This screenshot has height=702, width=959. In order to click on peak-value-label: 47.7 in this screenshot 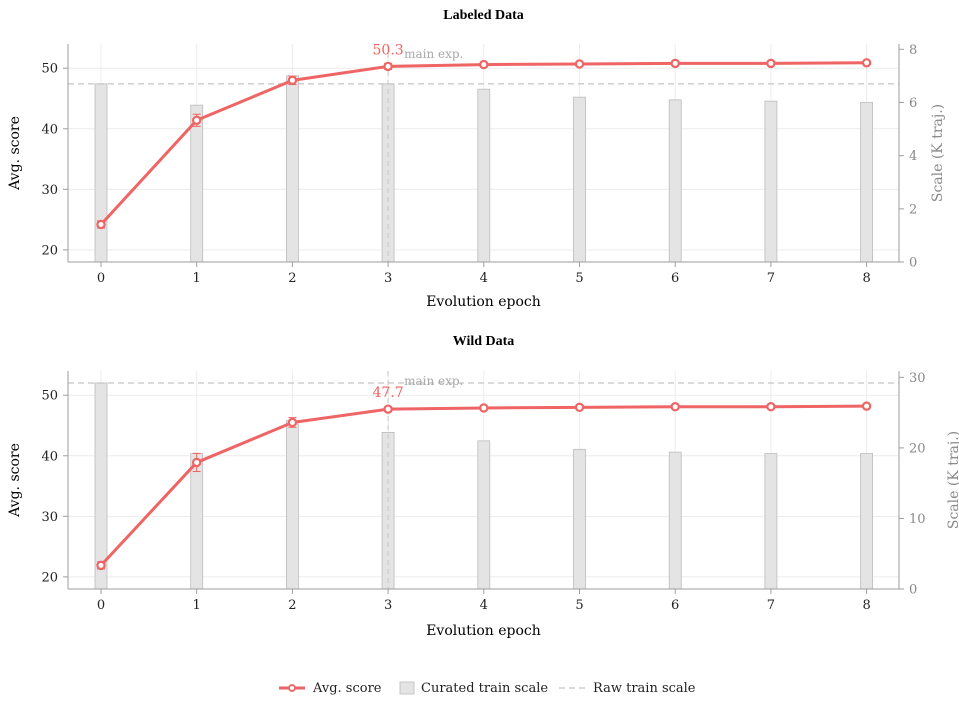, I will do `click(388, 393)`.